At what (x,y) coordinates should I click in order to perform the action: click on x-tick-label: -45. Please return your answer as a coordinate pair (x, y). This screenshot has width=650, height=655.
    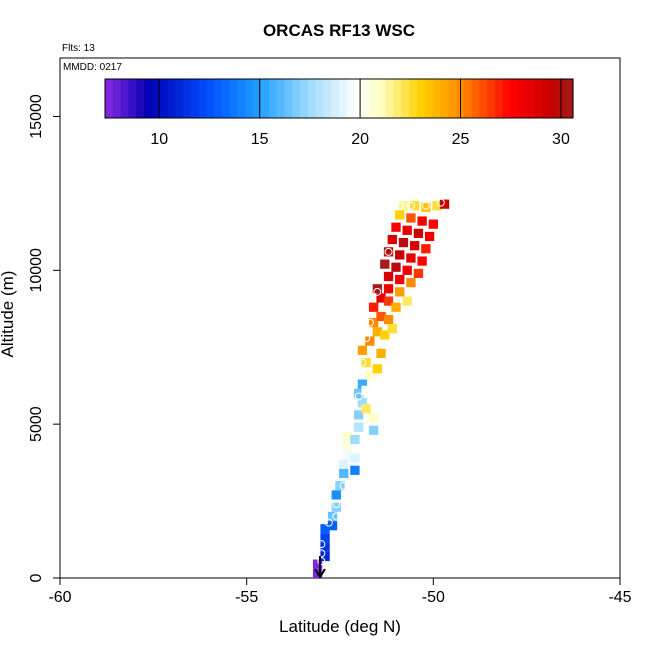
    Looking at the image, I should click on (619, 597).